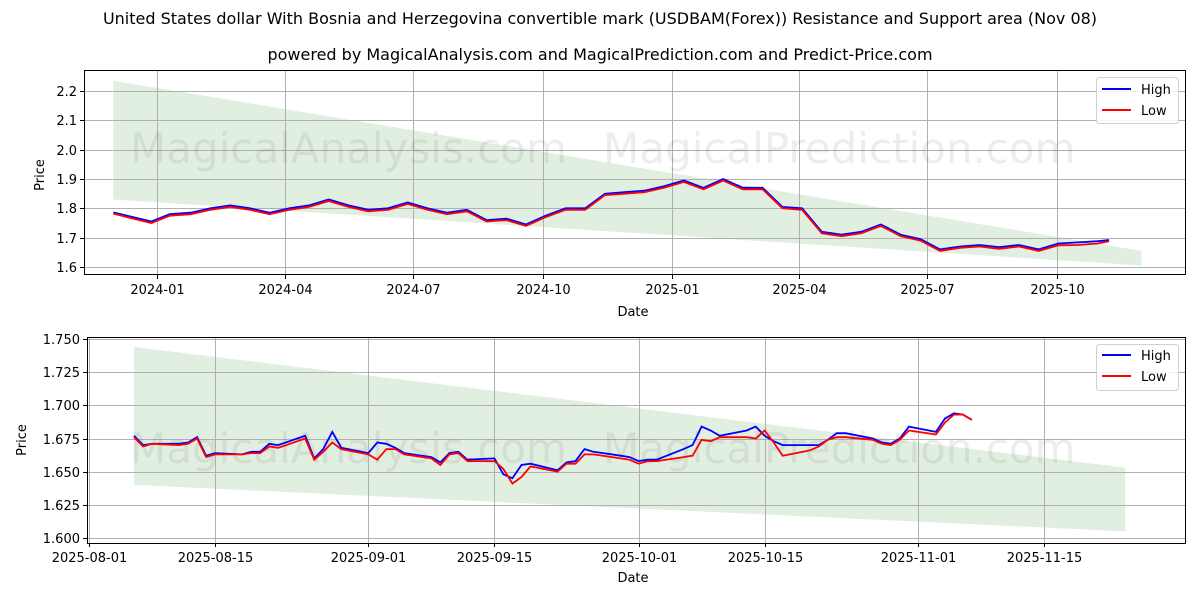  I want to click on y-tick-label: 1.9, so click(66, 180).